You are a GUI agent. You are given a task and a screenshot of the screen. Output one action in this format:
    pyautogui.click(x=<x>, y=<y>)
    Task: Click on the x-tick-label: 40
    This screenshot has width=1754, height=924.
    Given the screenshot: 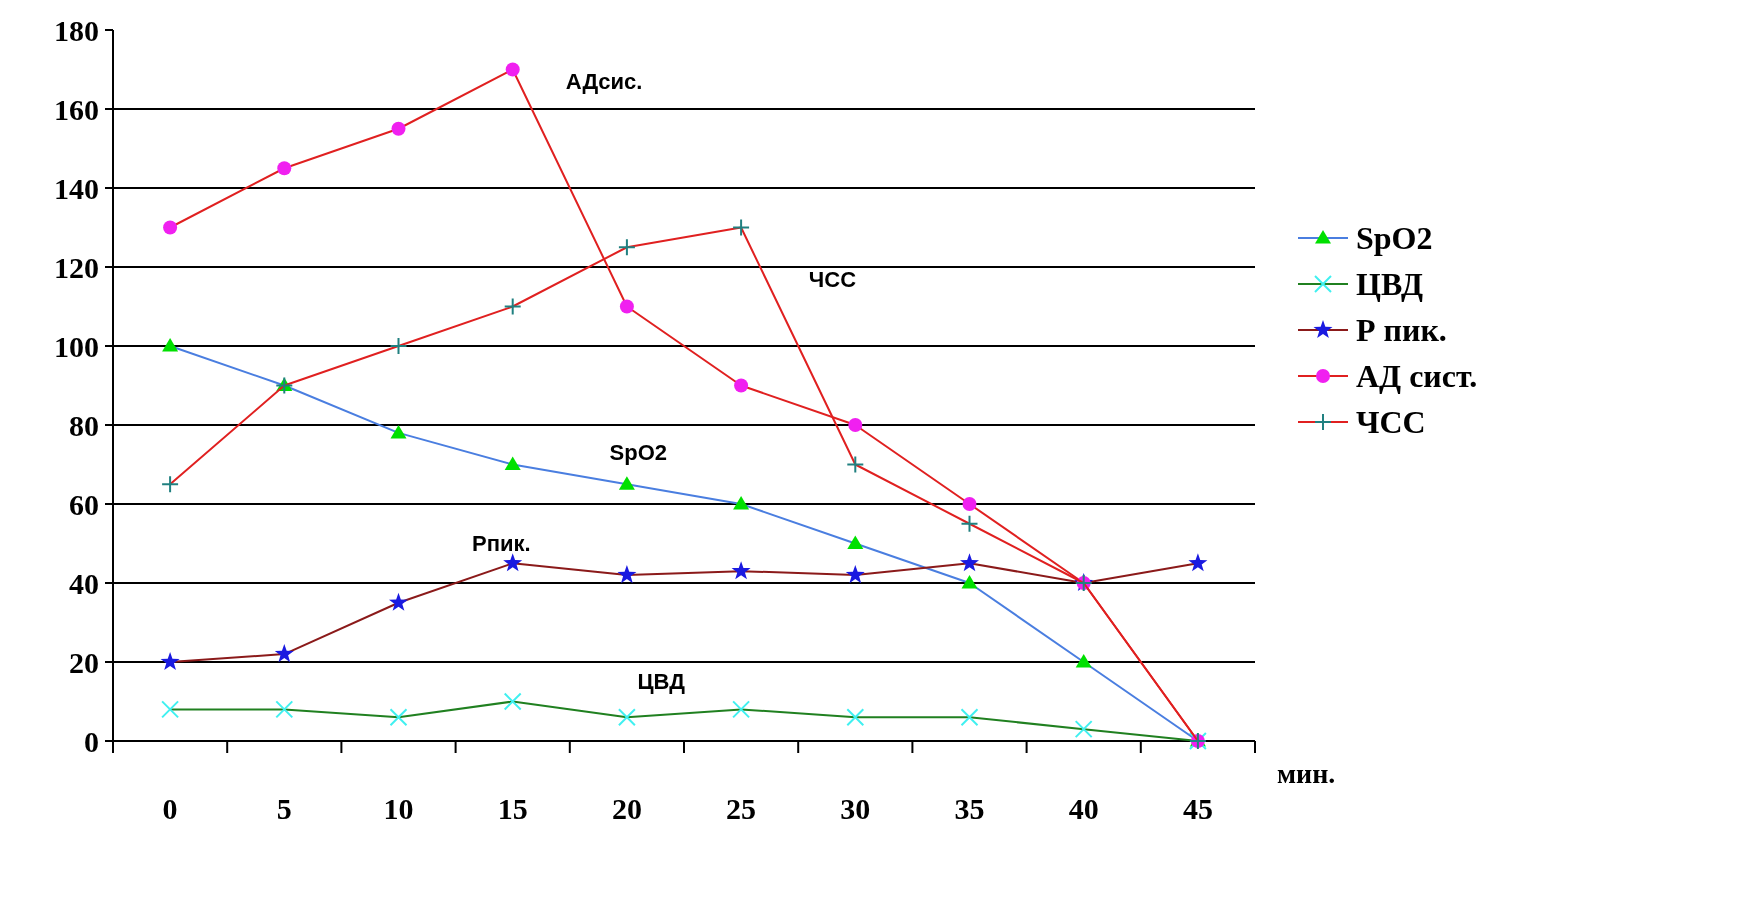 What is the action you would take?
    pyautogui.click(x=1083, y=808)
    